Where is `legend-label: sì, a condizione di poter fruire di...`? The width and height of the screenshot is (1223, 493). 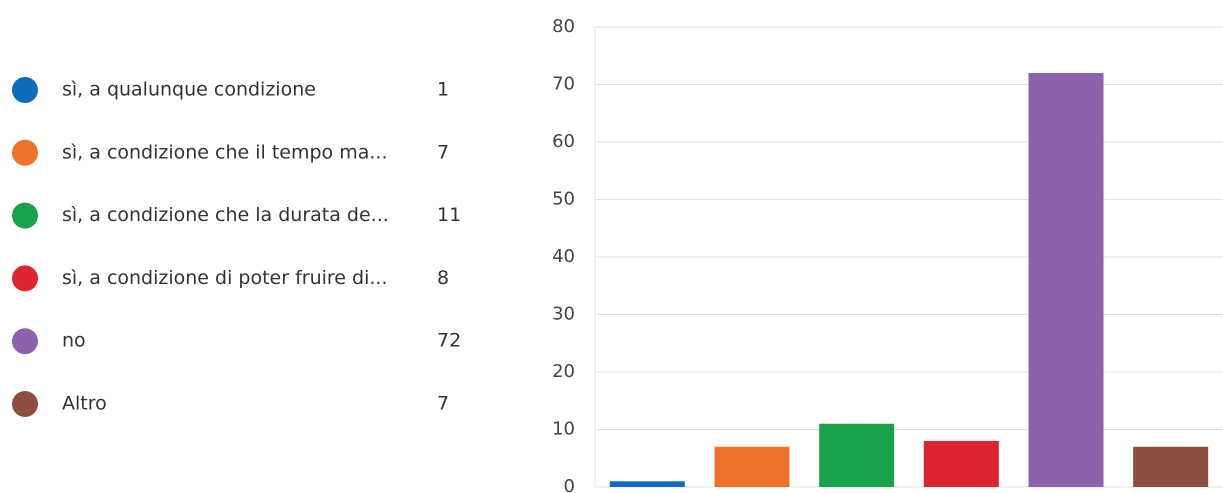 legend-label: sì, a condizione di poter fruire di... is located at coordinates (225, 278).